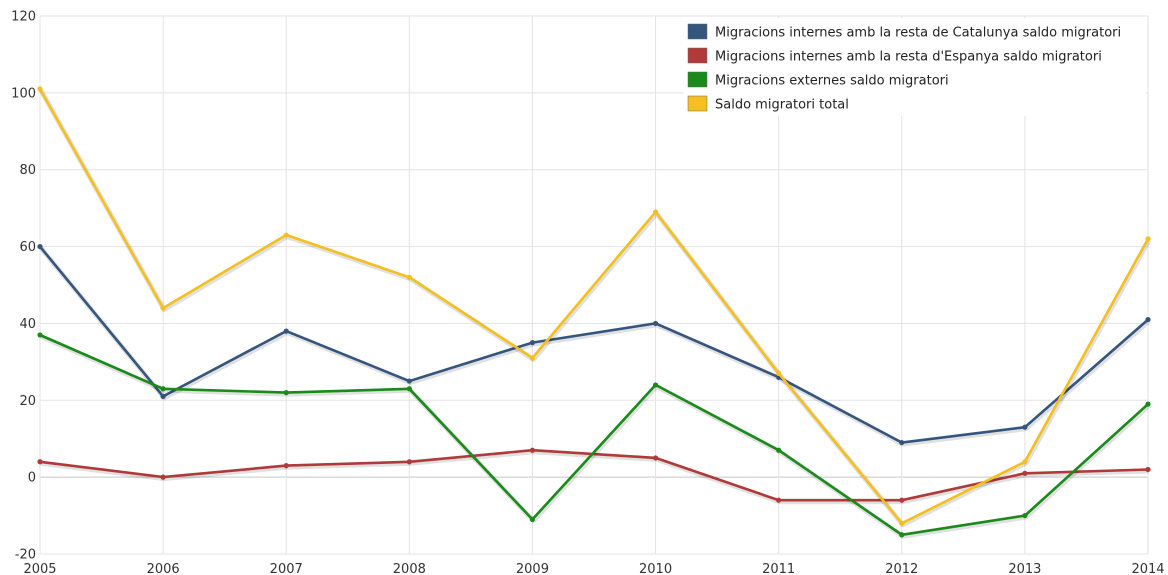 Image resolution: width=1168 pixels, height=575 pixels. What do you see at coordinates (32, 478) in the screenshot?
I see `y-tick-label: 0` at bounding box center [32, 478].